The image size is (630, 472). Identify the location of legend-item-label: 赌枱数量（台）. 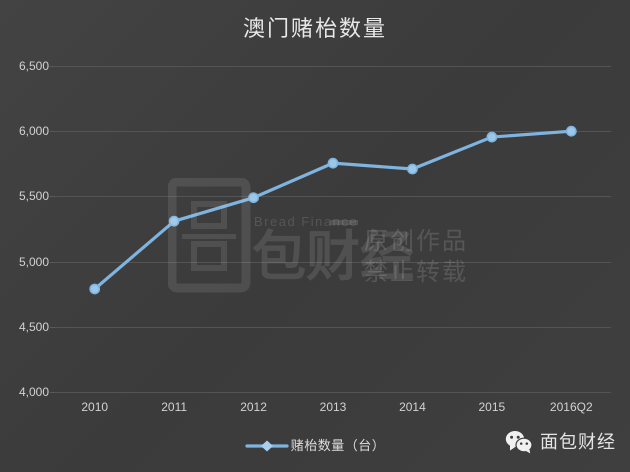
(338, 445).